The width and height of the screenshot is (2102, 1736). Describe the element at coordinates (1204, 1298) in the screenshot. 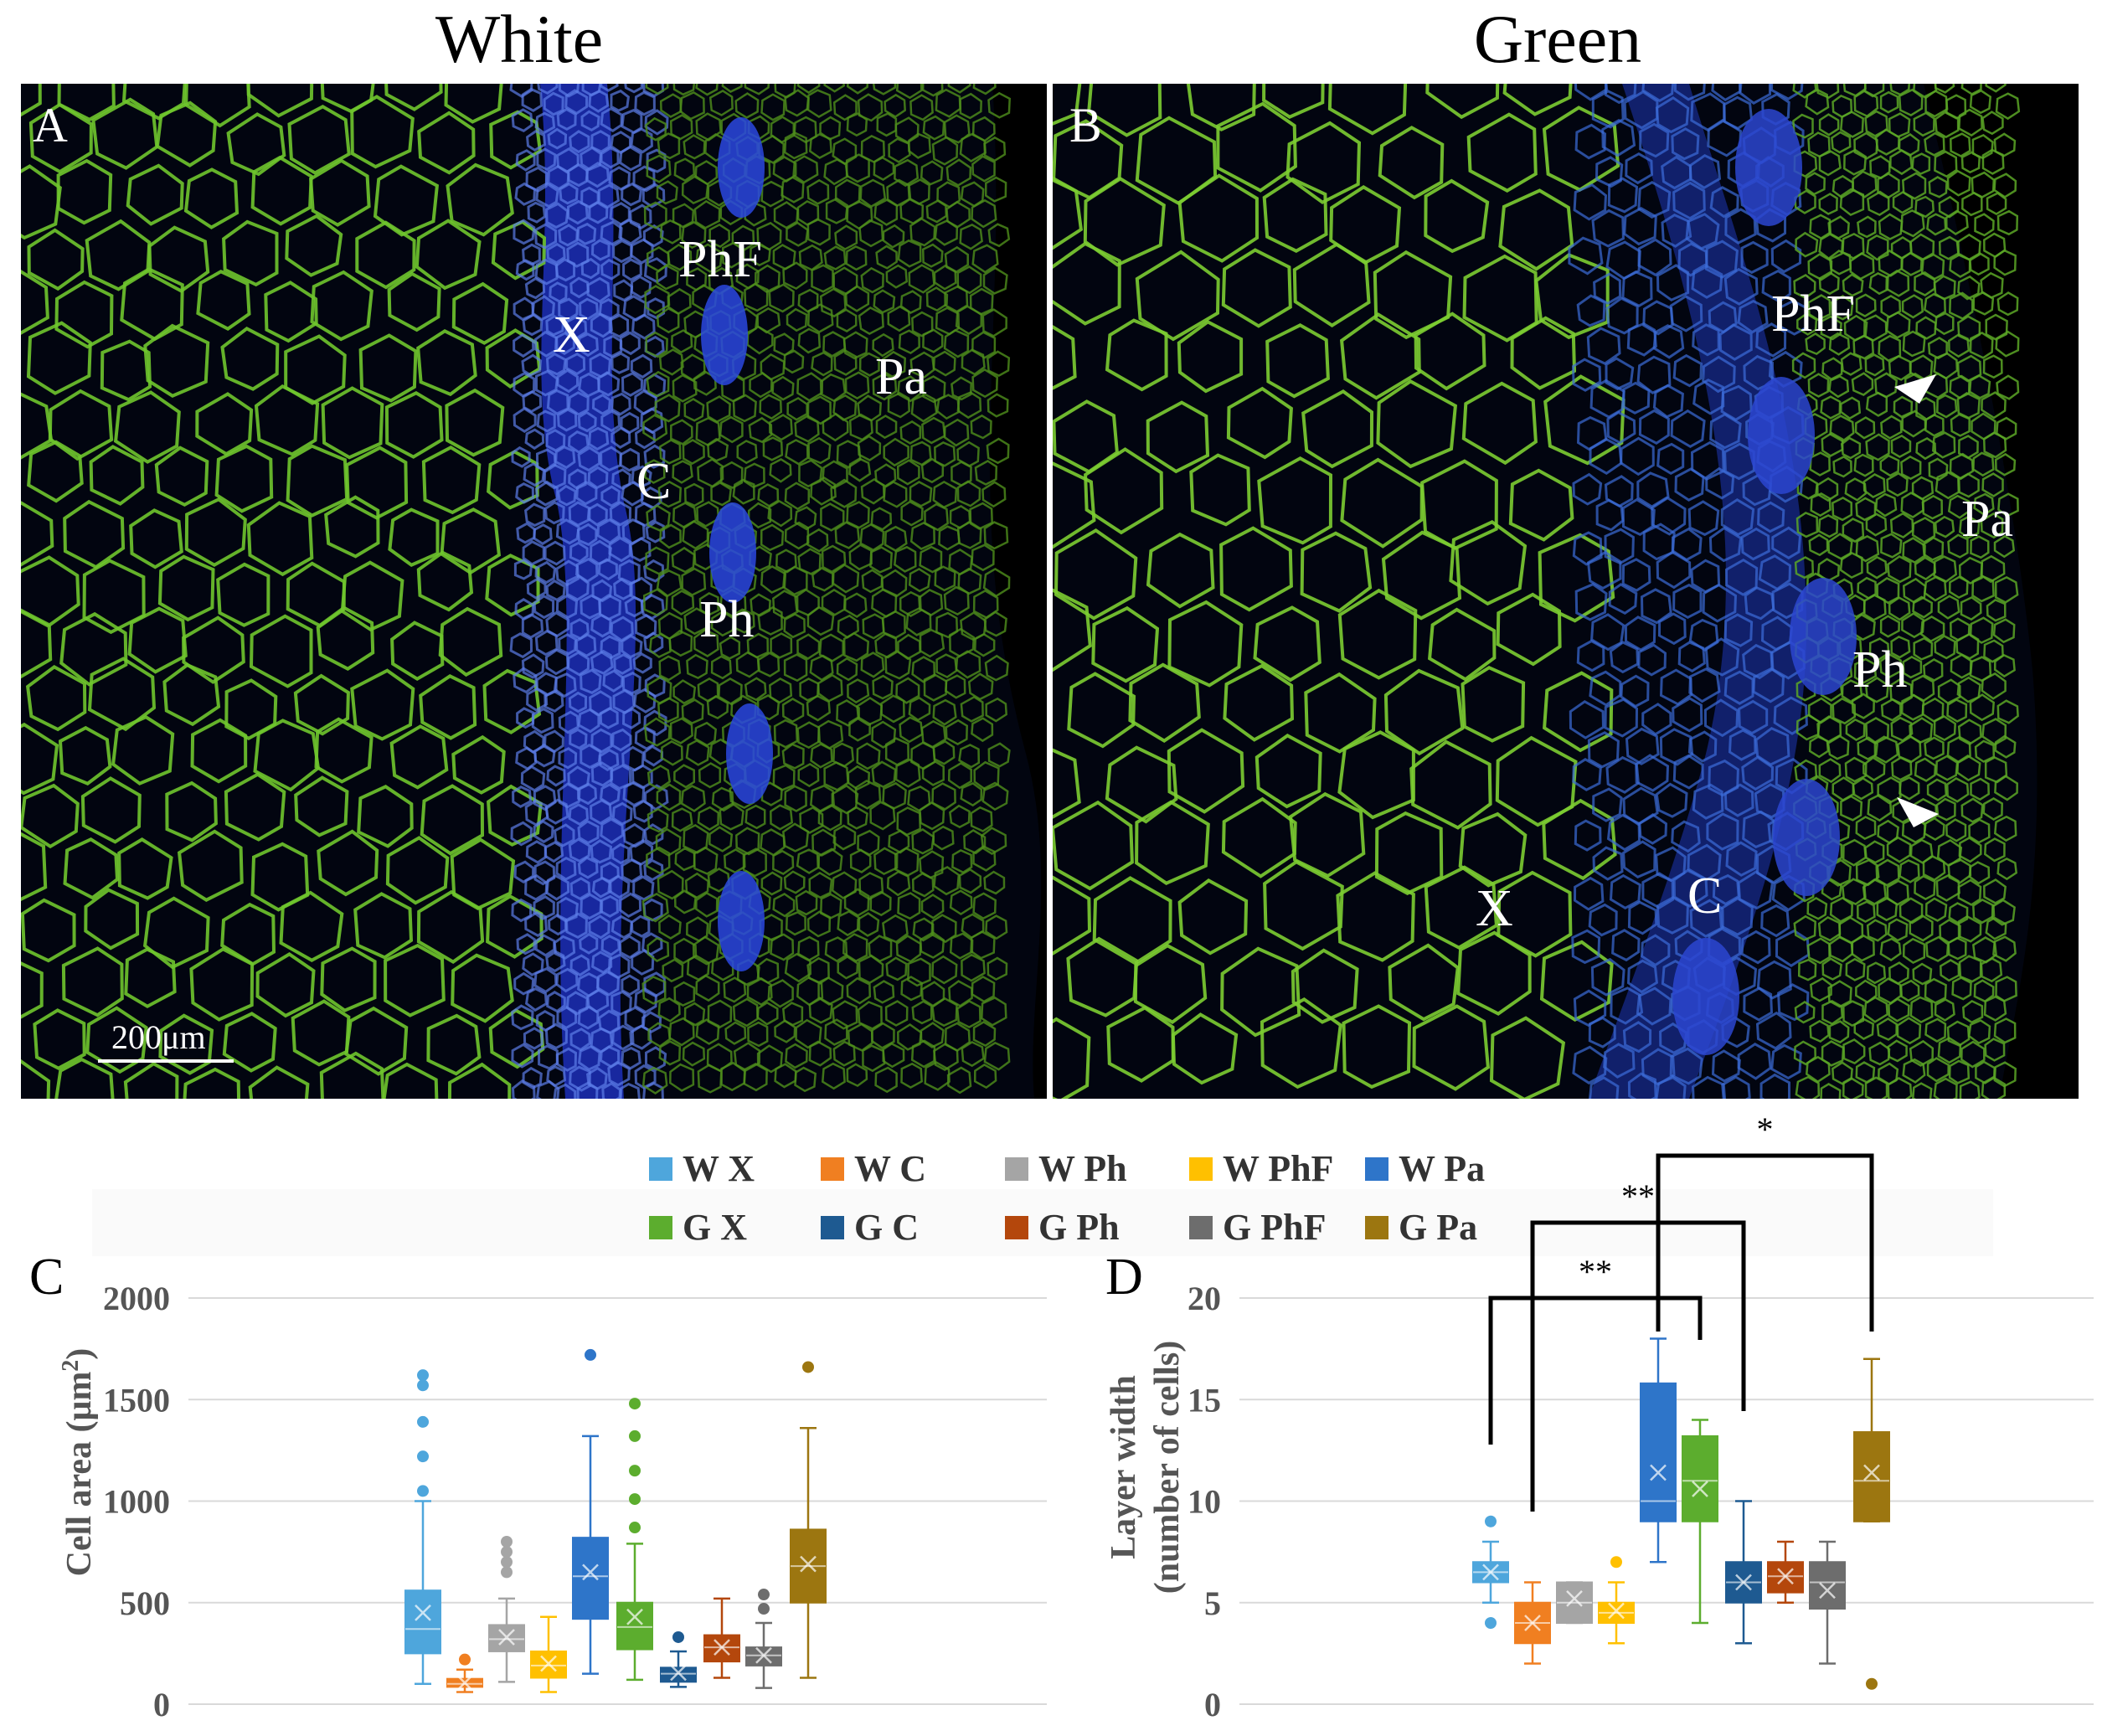

I see `y-tick-label: 20` at that location.